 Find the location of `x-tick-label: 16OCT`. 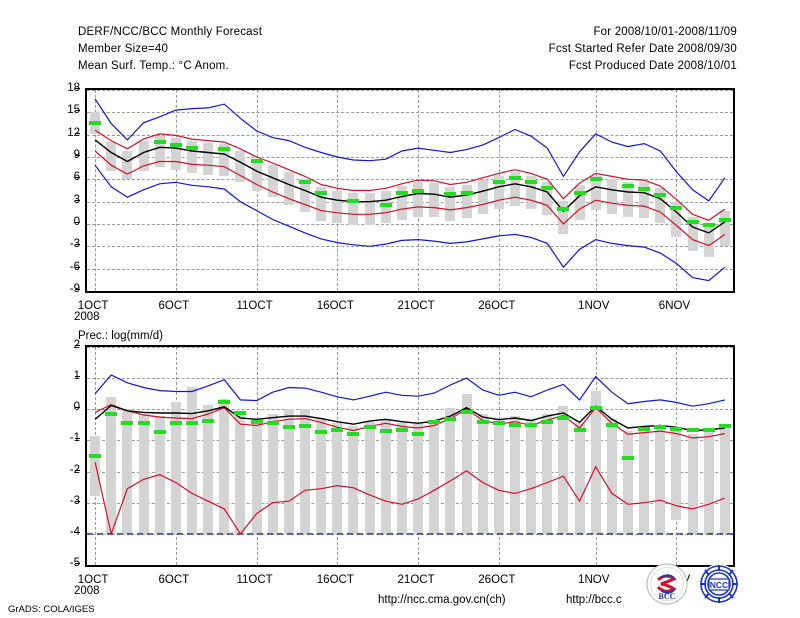

x-tick-label: 16OCT is located at coordinates (335, 306).